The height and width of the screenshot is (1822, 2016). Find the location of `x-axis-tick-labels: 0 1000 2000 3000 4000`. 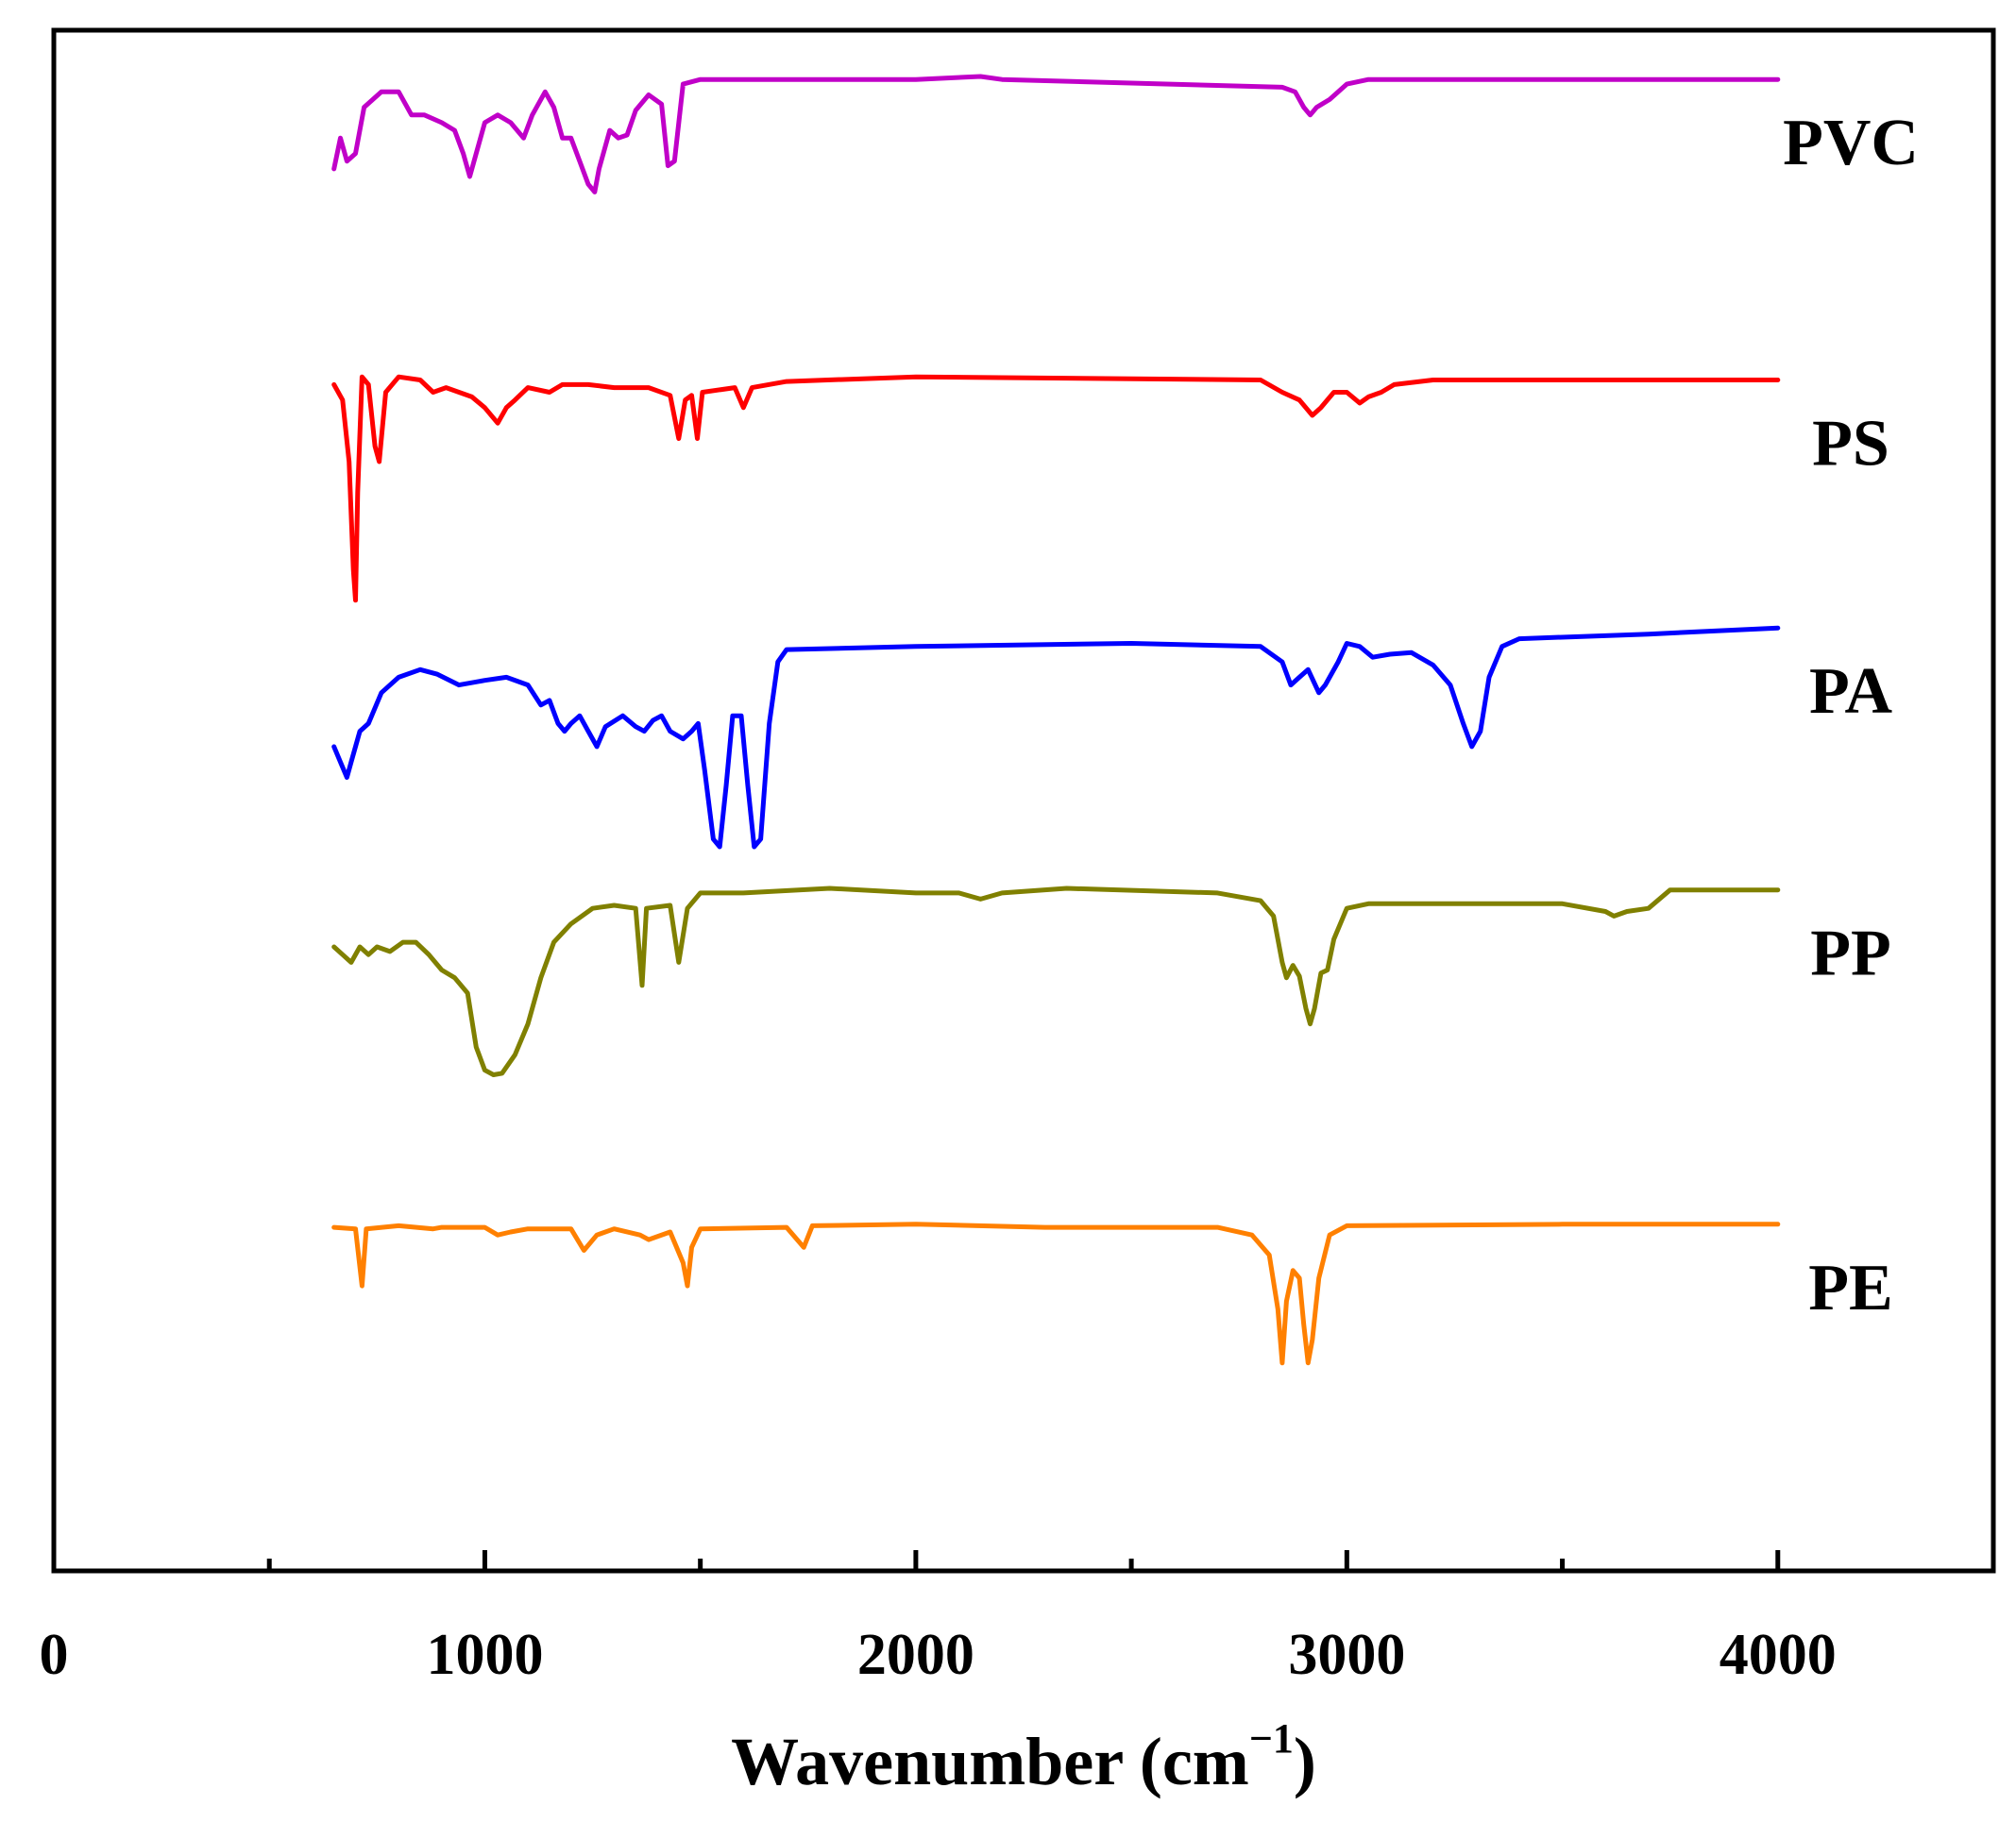

x-axis-tick-labels: 0 1000 2000 3000 4000 is located at coordinates (938, 1655).